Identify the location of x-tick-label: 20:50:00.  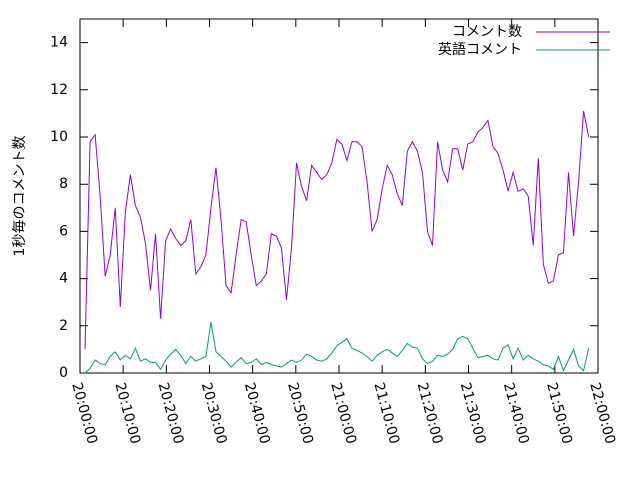
(300, 413).